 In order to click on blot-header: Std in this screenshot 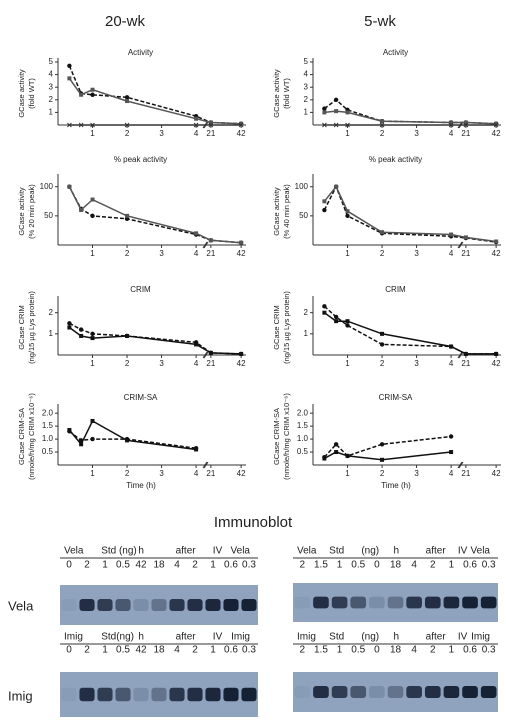, I will do `click(336, 551)`.